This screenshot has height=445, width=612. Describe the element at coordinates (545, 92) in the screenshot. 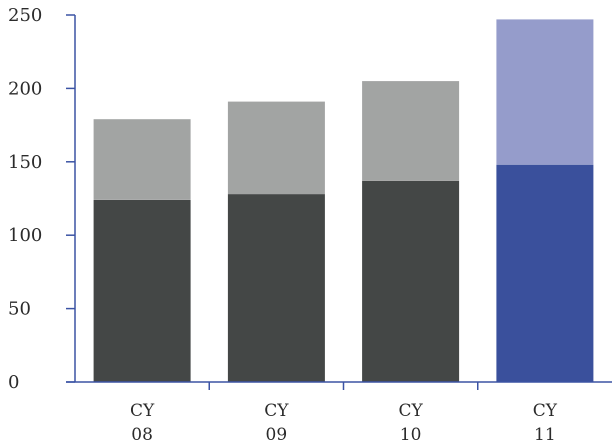

I see `bar-segment-11-upper` at that location.